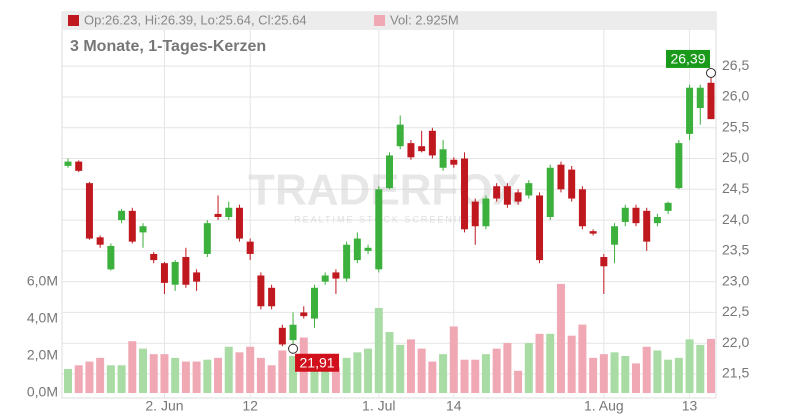  Describe the element at coordinates (735, 280) in the screenshot. I see `y-tick-label: 23,0` at that location.